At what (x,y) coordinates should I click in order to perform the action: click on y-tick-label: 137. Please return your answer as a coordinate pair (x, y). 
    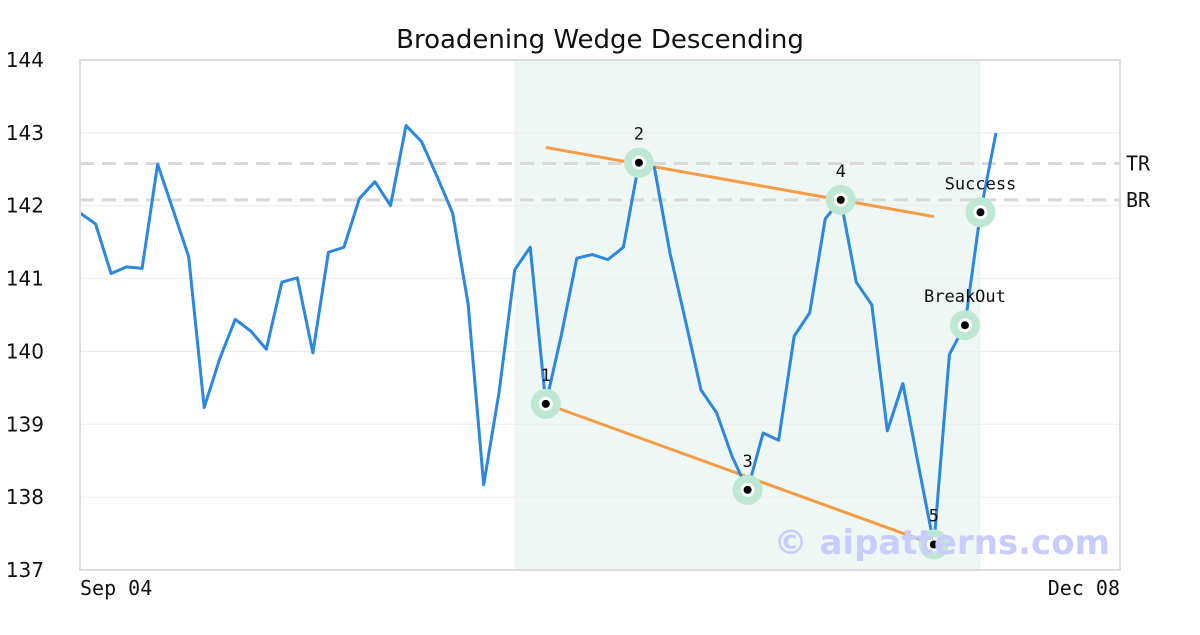
    Looking at the image, I should click on (25, 570).